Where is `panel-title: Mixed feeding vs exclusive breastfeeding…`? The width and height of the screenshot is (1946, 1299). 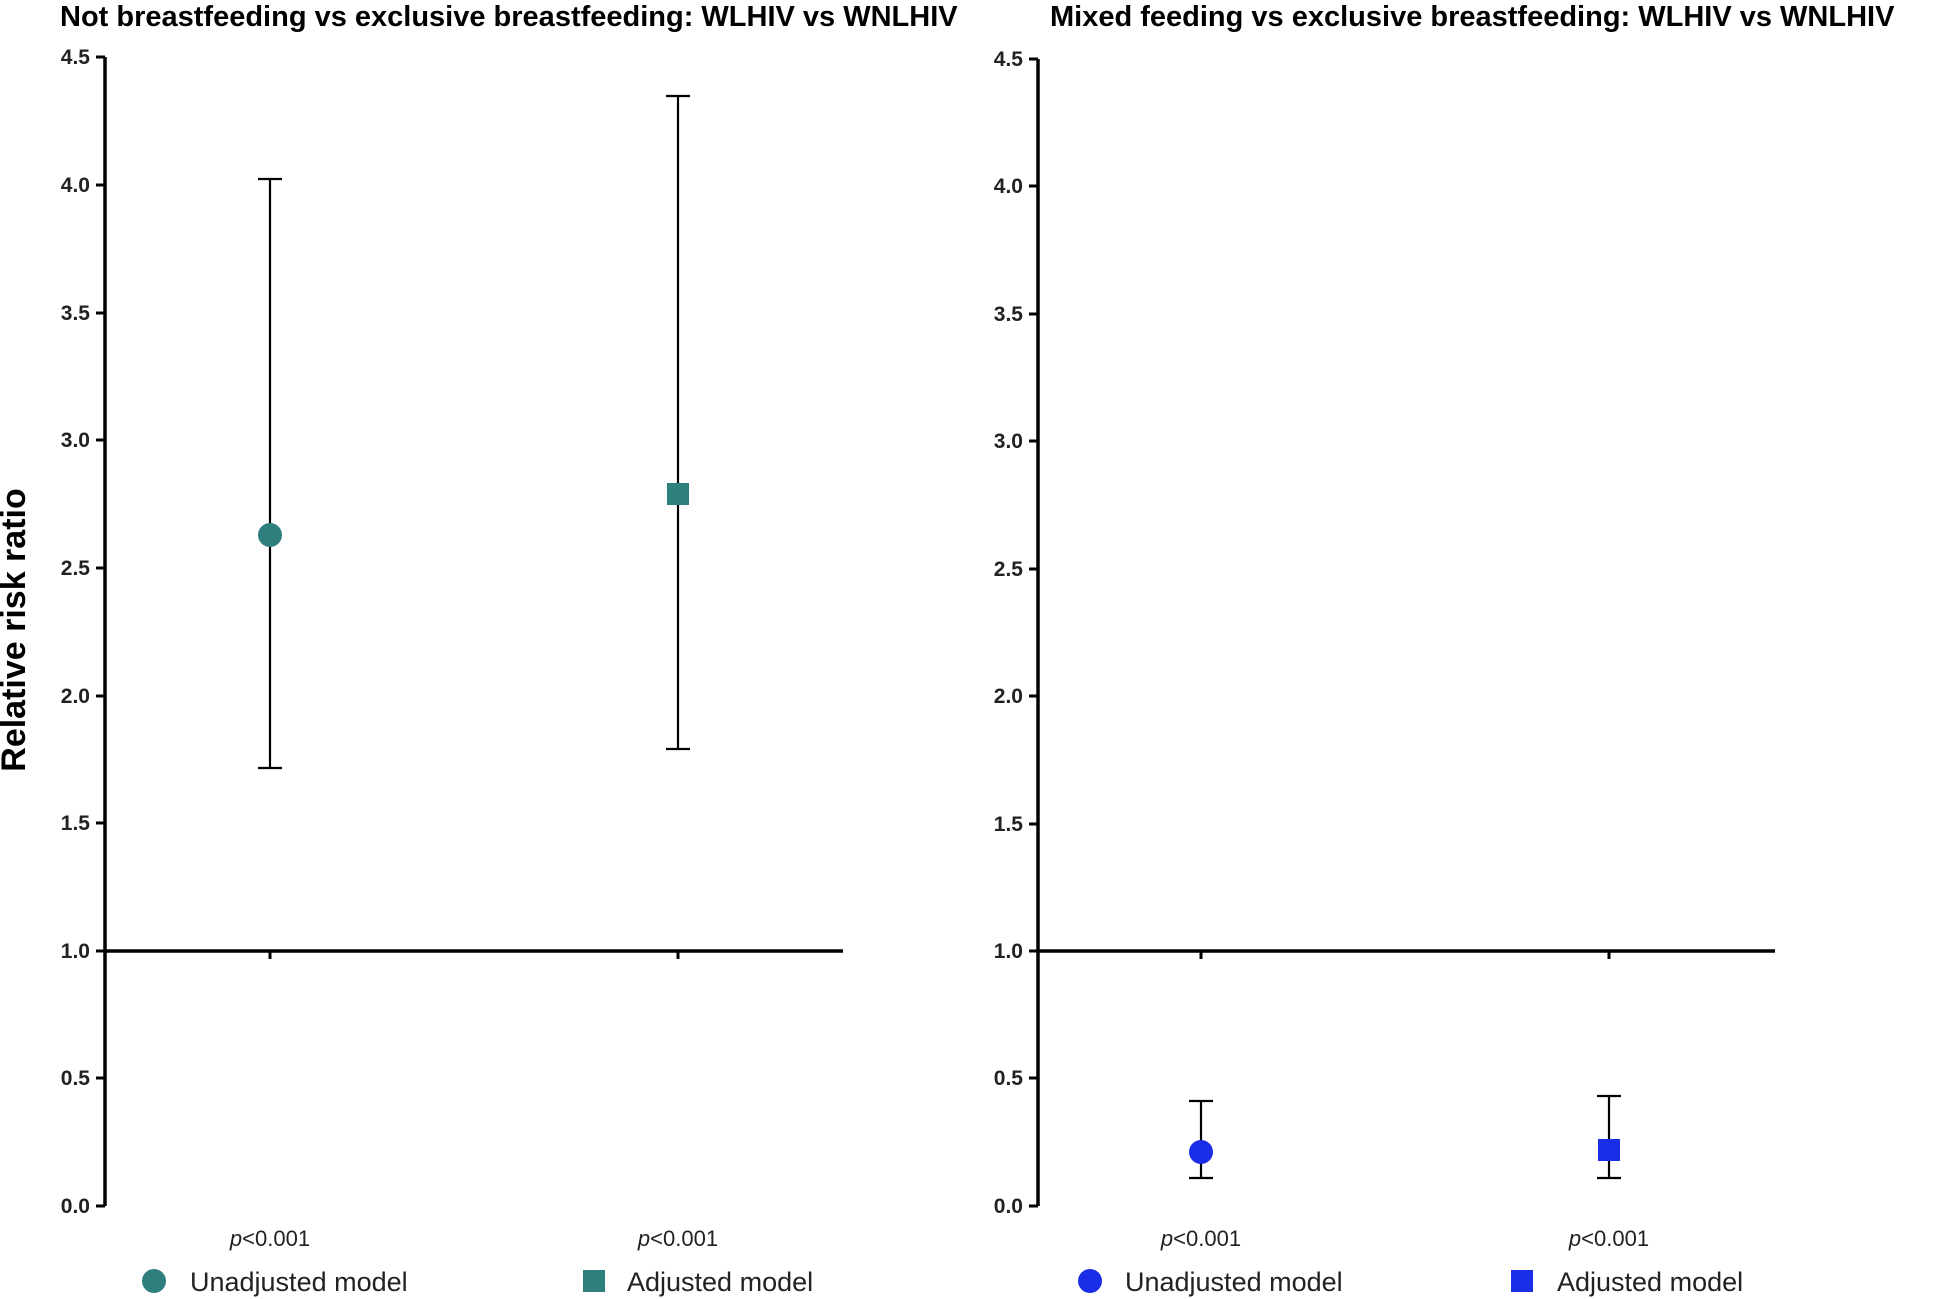
panel-title: Mixed feeding vs exclusive breastfeeding… is located at coordinates (1472, 17).